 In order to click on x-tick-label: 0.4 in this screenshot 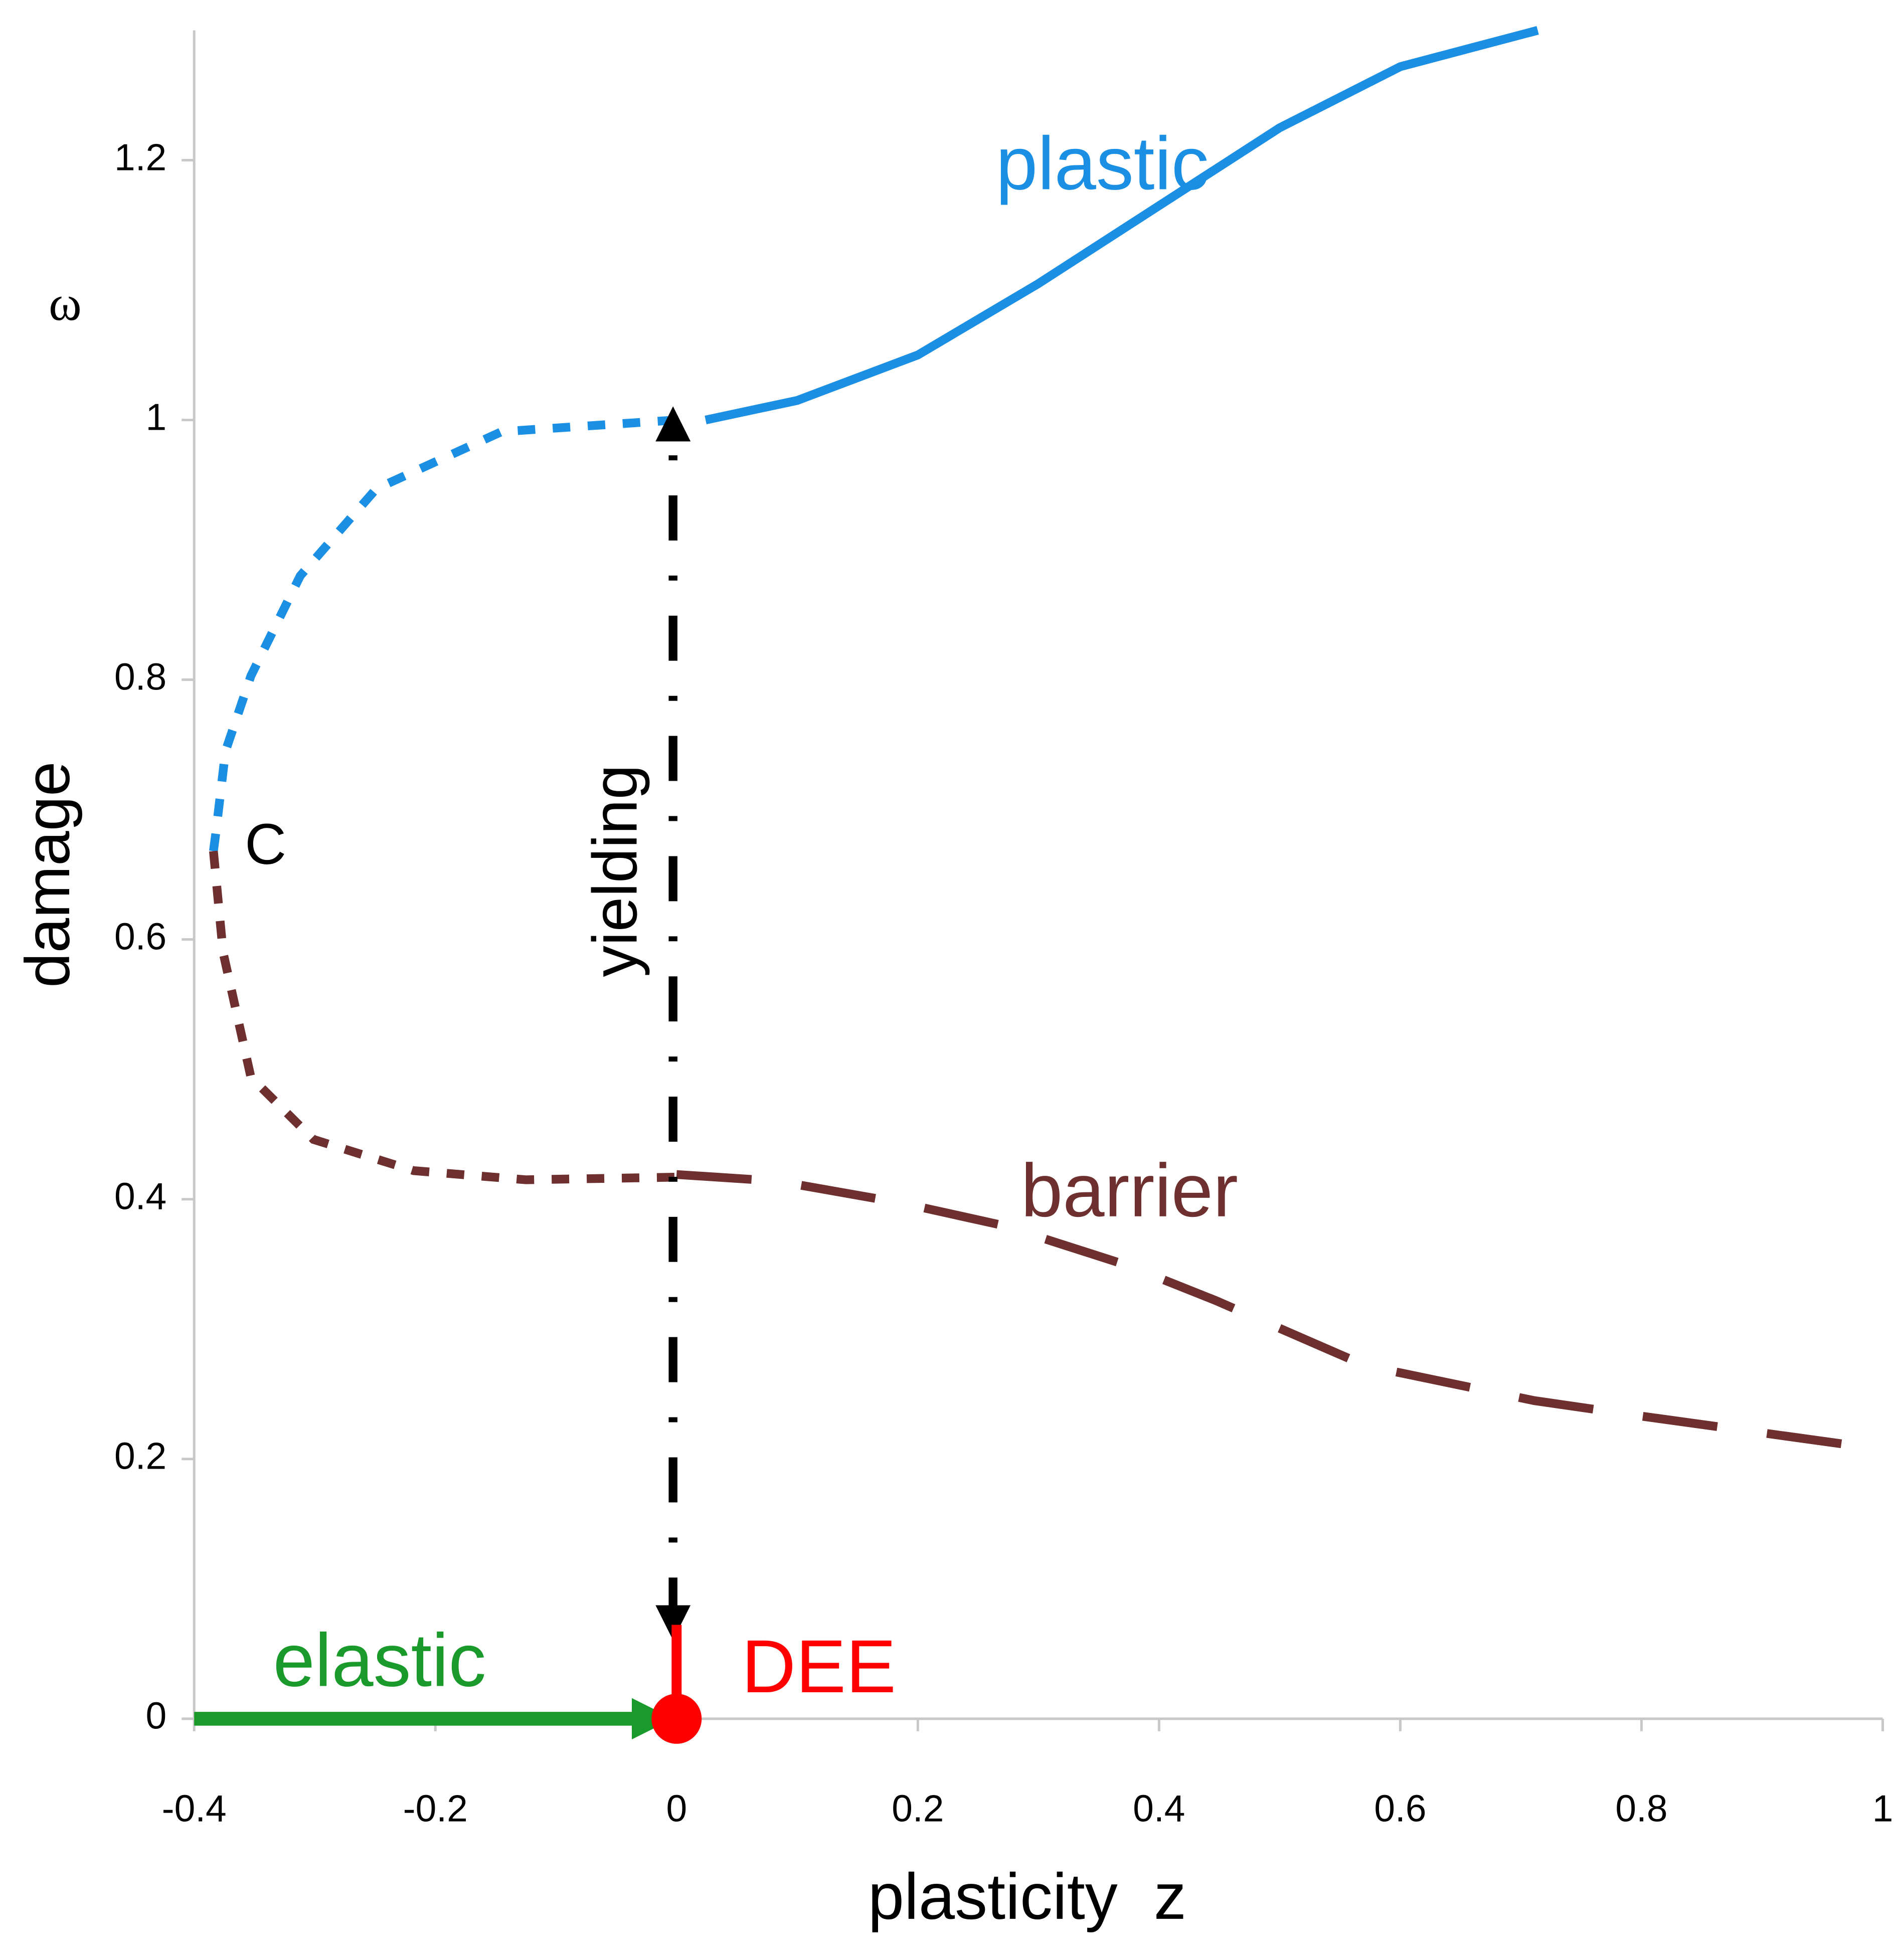, I will do `click(1159, 1808)`.